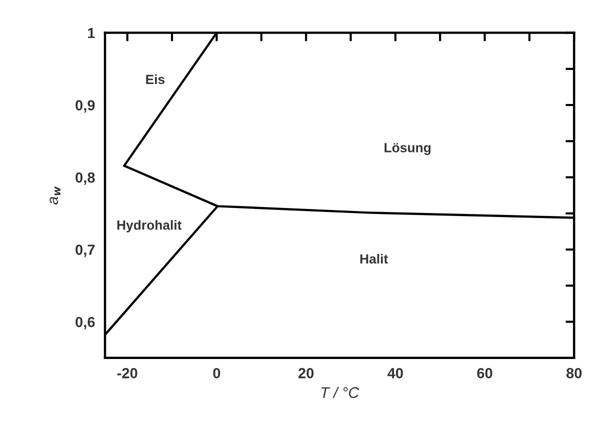 The height and width of the screenshot is (437, 614). What do you see at coordinates (395, 373) in the screenshot?
I see `x-tick-label: 40` at bounding box center [395, 373].